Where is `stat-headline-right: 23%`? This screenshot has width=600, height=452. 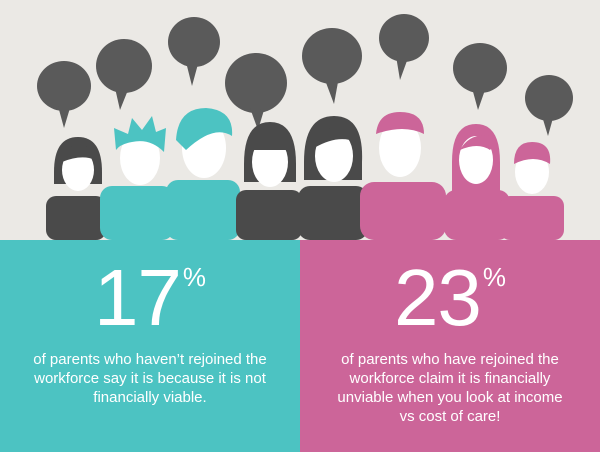
stat-headline-right: 23% is located at coordinates (450, 298).